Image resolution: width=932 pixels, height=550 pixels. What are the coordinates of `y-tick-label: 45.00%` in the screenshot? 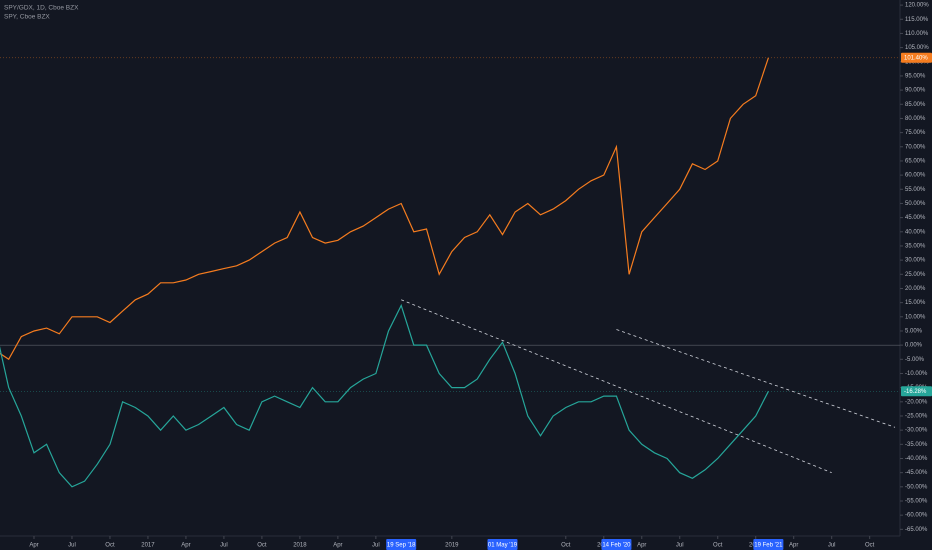 It's located at (915, 218).